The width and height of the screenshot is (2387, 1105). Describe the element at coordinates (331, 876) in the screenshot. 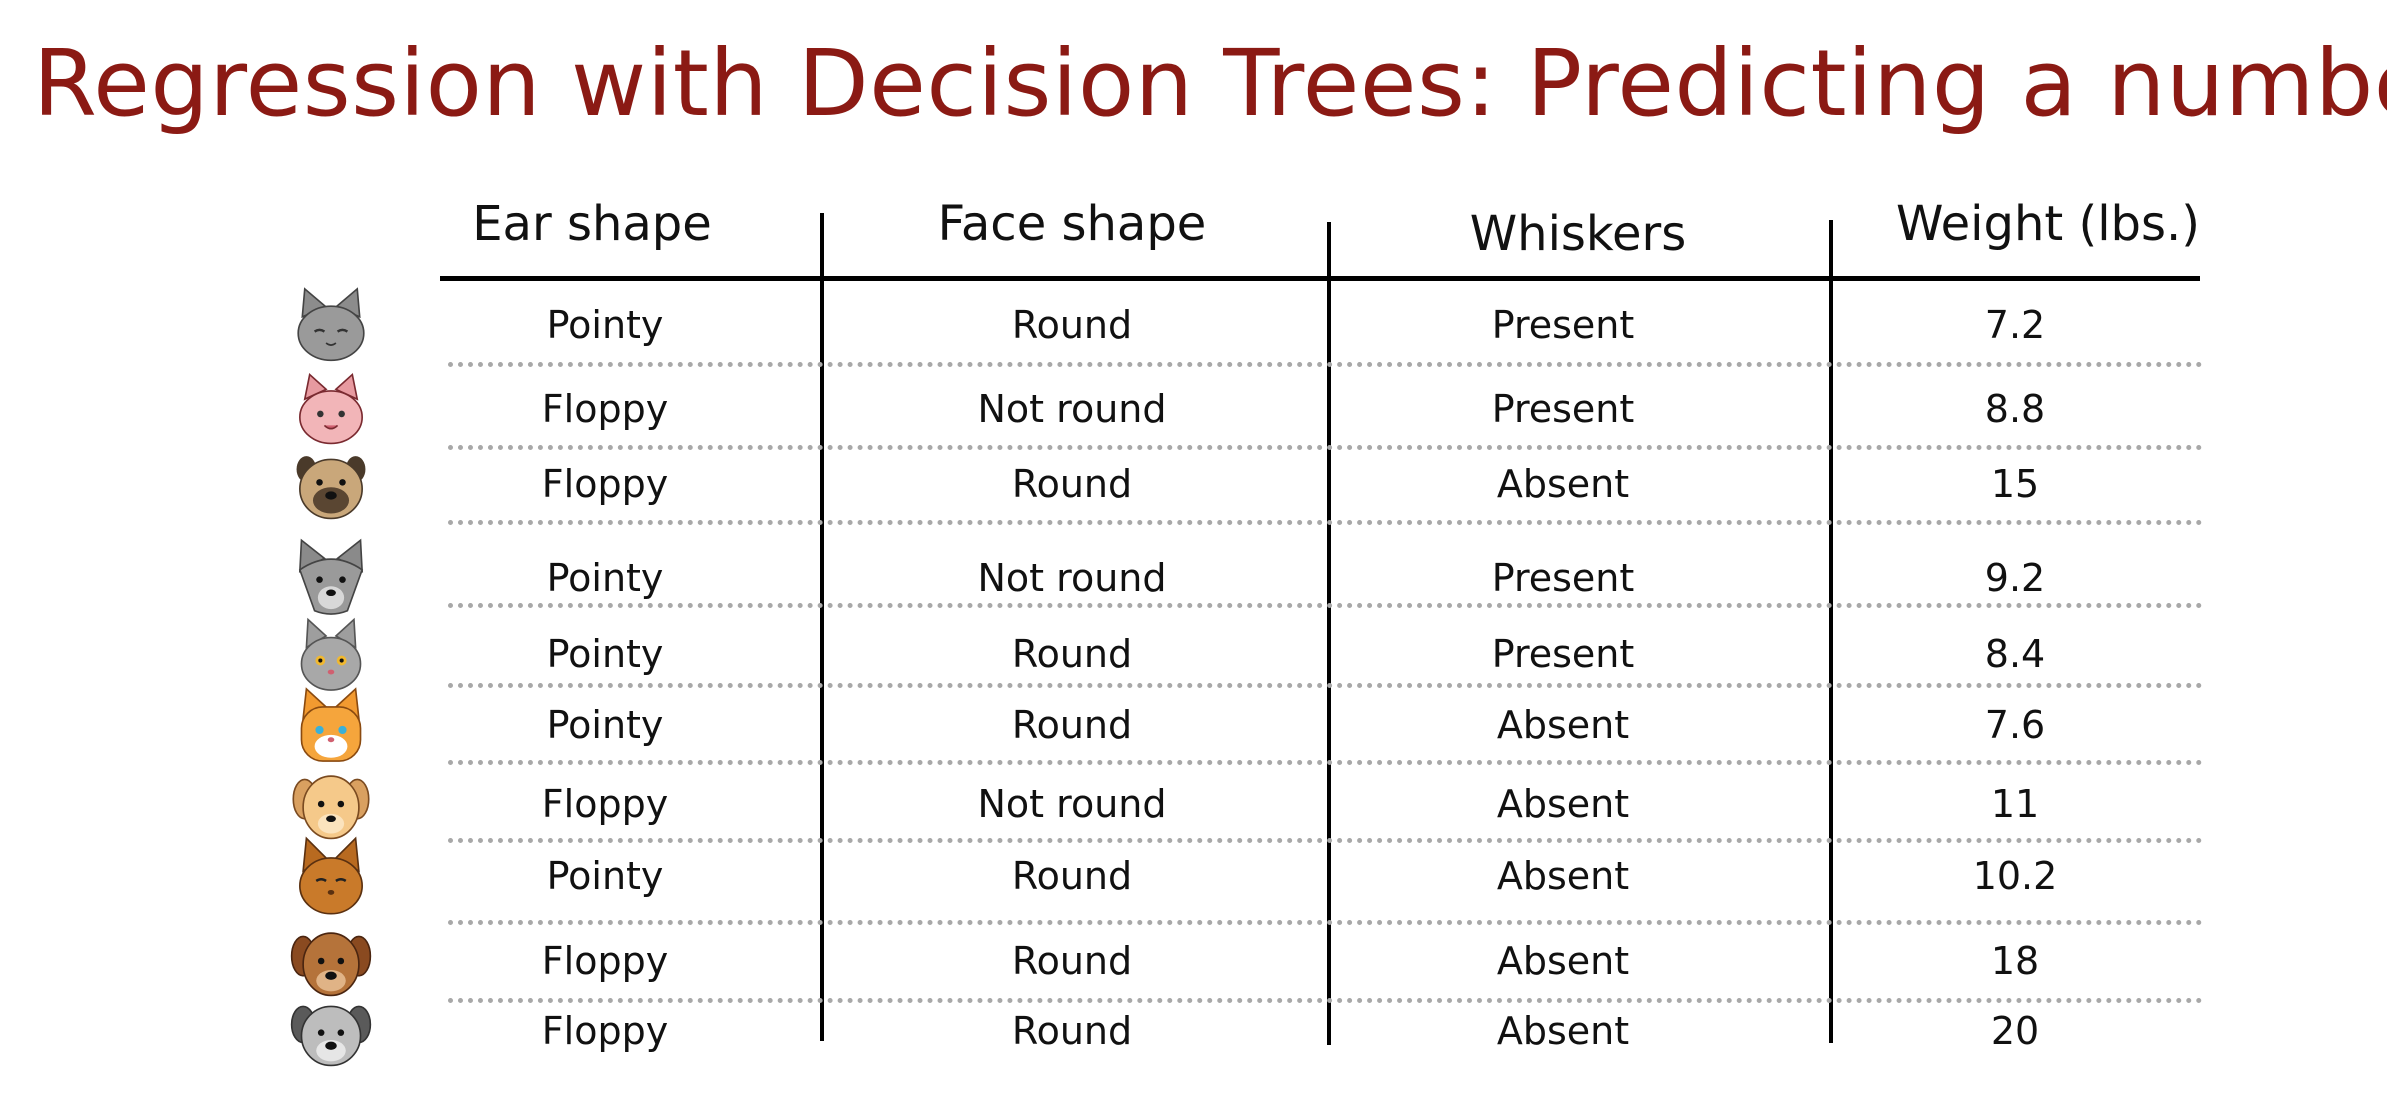

I see `brown-cat-icon` at that location.